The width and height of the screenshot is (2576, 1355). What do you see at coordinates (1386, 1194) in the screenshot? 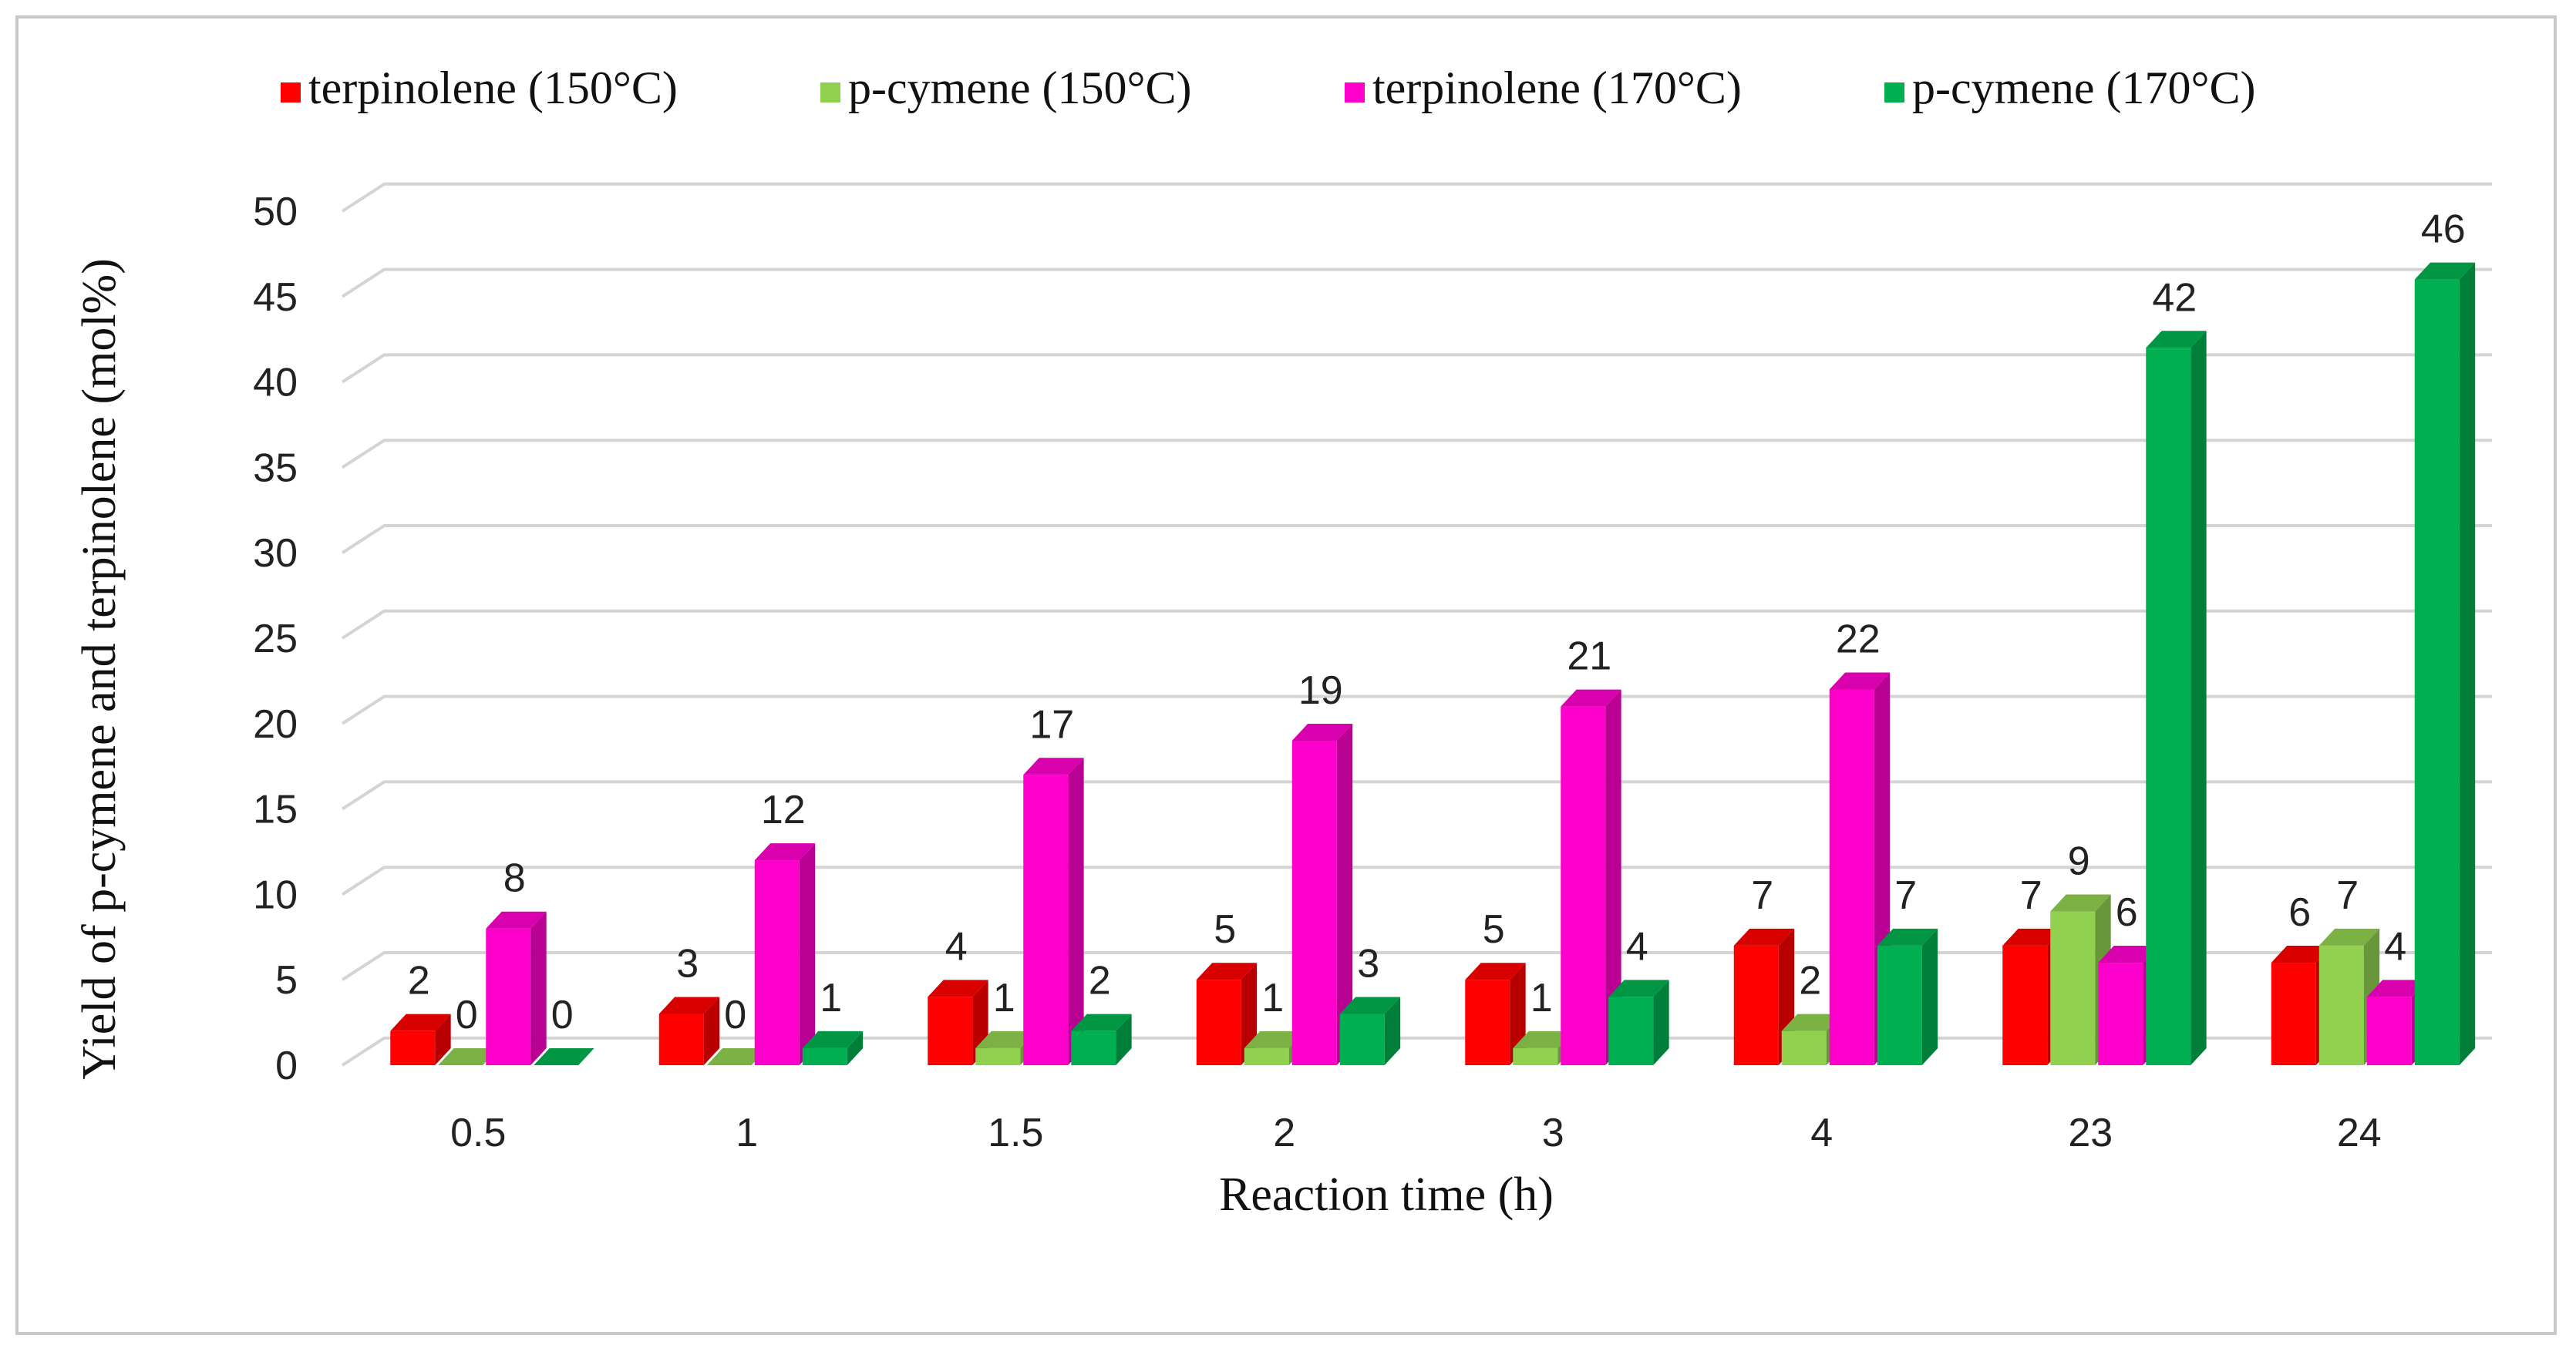
I see `x-axis-title: Reaction time (h)` at bounding box center [1386, 1194].